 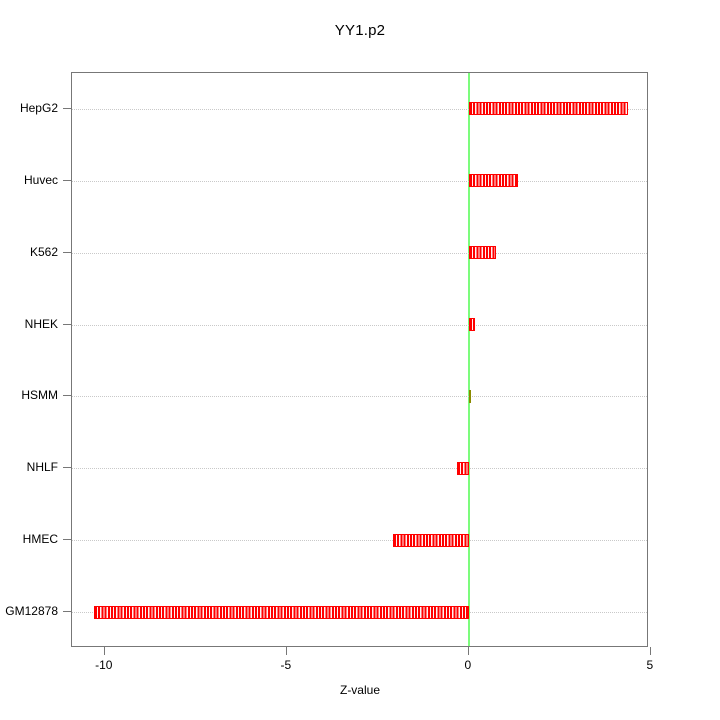 I want to click on chart-title: YY1.p2, so click(x=360, y=30).